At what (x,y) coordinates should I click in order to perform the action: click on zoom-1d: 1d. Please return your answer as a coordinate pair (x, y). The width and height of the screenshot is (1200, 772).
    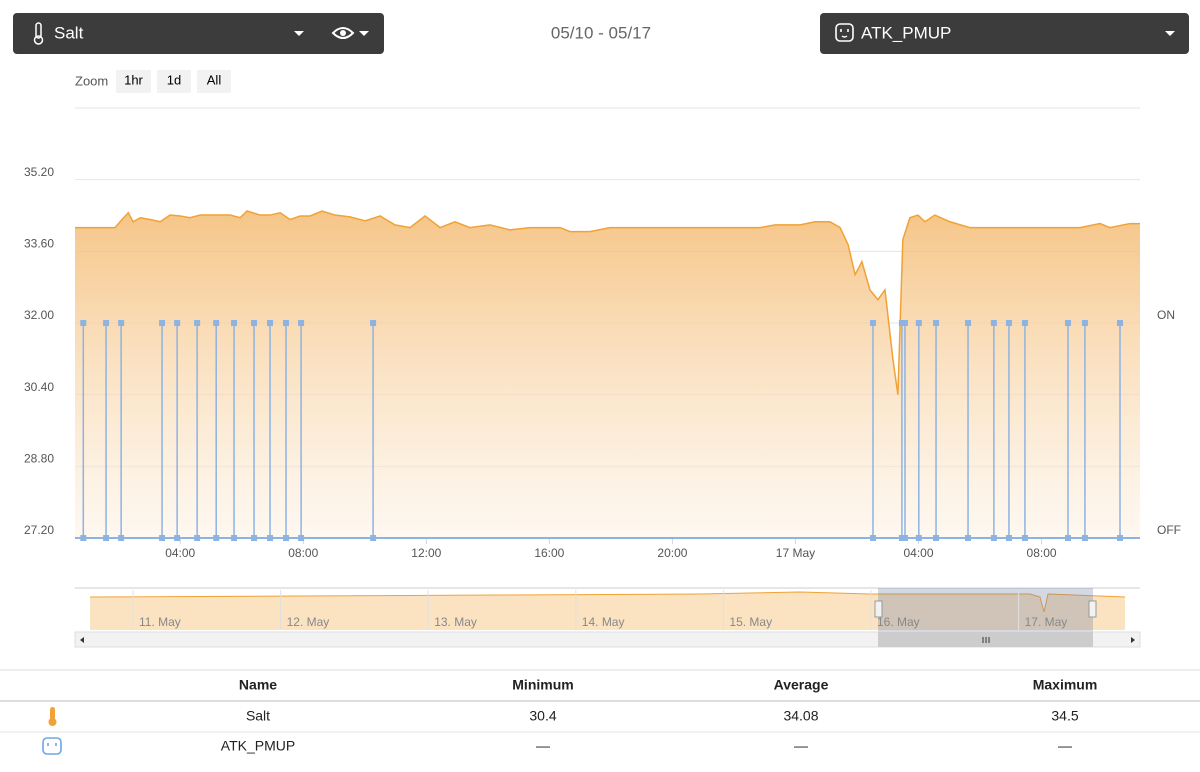
    Looking at the image, I should click on (174, 81).